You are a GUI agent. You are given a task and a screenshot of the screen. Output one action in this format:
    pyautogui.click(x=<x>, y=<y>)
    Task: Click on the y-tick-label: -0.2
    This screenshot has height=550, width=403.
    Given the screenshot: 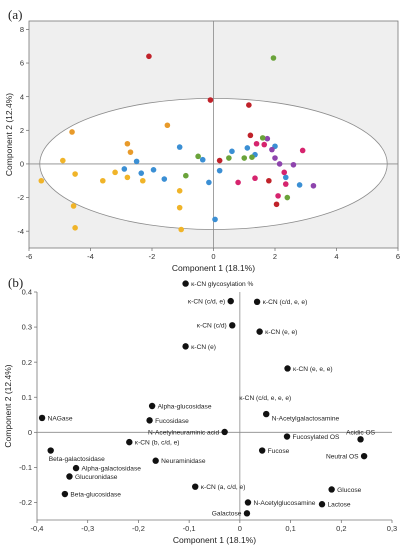 What is the action you would take?
    pyautogui.click(x=25, y=502)
    